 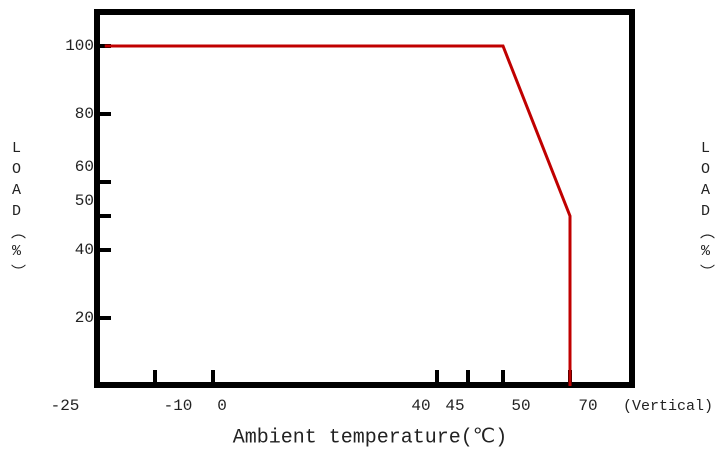 What do you see at coordinates (668, 406) in the screenshot?
I see `x-axis-note: (Vertical)` at bounding box center [668, 406].